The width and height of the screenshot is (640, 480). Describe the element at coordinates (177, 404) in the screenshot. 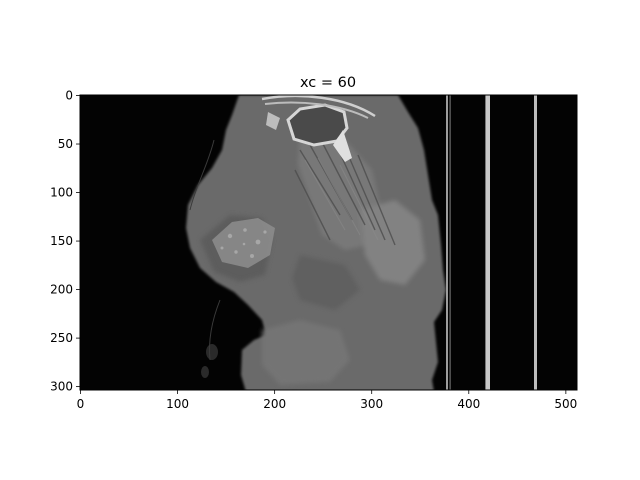

I see `x-tick-label: 100` at that location.